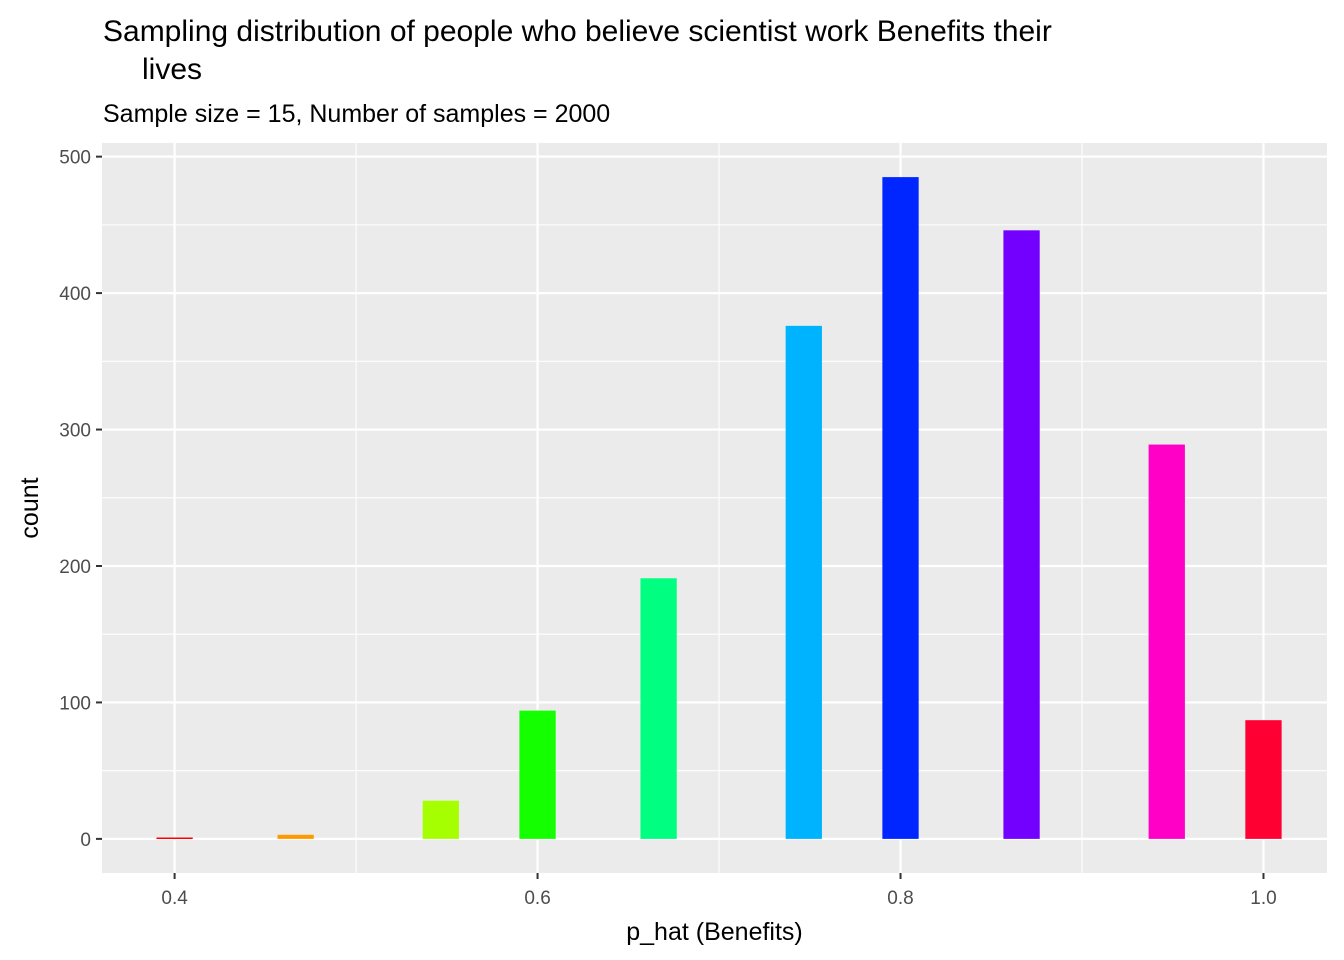 This screenshot has width=1344, height=960. I want to click on y-tick-label: 500, so click(75, 158).